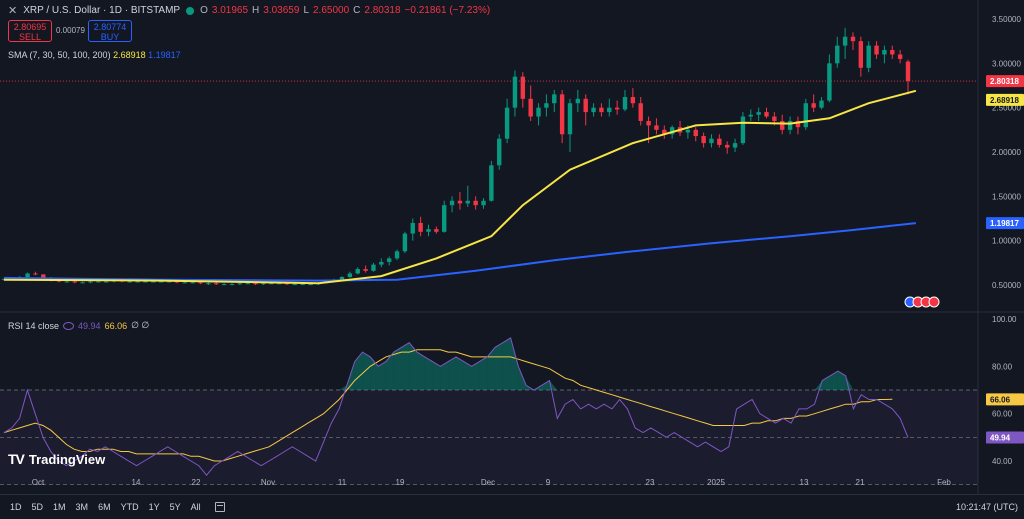 This screenshot has height=519, width=1024. What do you see at coordinates (82, 507) in the screenshot?
I see `timeframe-3m: 3M` at bounding box center [82, 507].